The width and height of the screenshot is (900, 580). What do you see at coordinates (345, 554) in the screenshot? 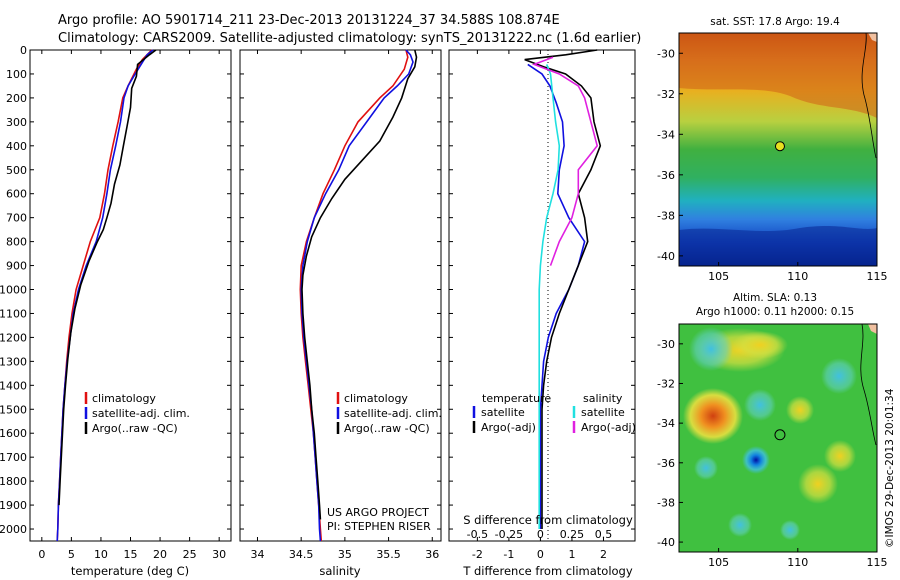
I see `x-tick-label: 35` at bounding box center [345, 554].